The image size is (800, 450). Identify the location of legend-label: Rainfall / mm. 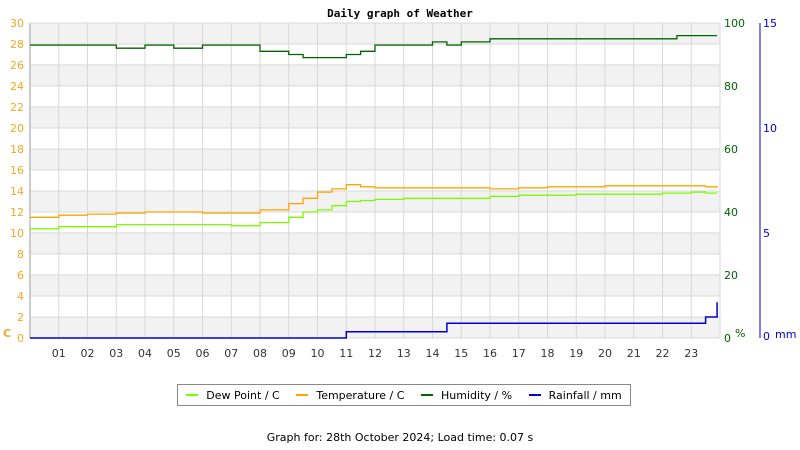
(585, 395).